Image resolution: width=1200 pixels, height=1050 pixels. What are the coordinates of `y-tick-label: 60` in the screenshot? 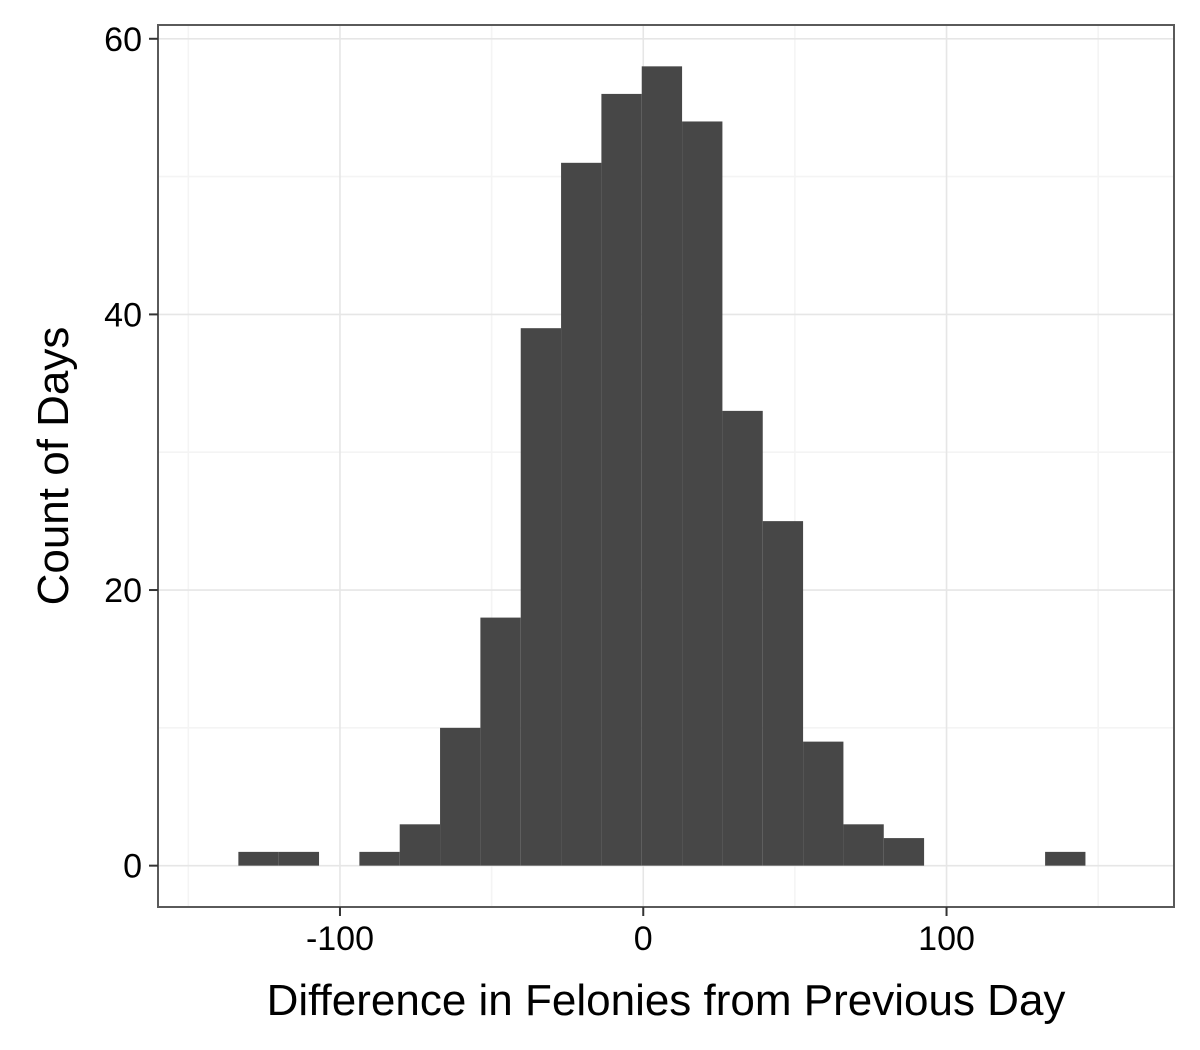 It's located at (123, 40).